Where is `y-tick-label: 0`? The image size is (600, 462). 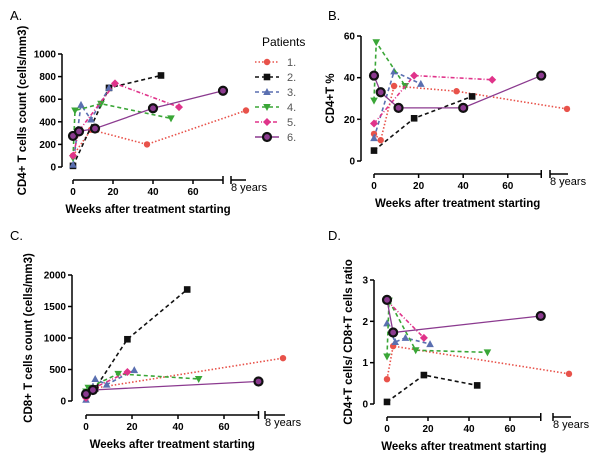
y-tick-label: 0 is located at coordinates (352, 162).